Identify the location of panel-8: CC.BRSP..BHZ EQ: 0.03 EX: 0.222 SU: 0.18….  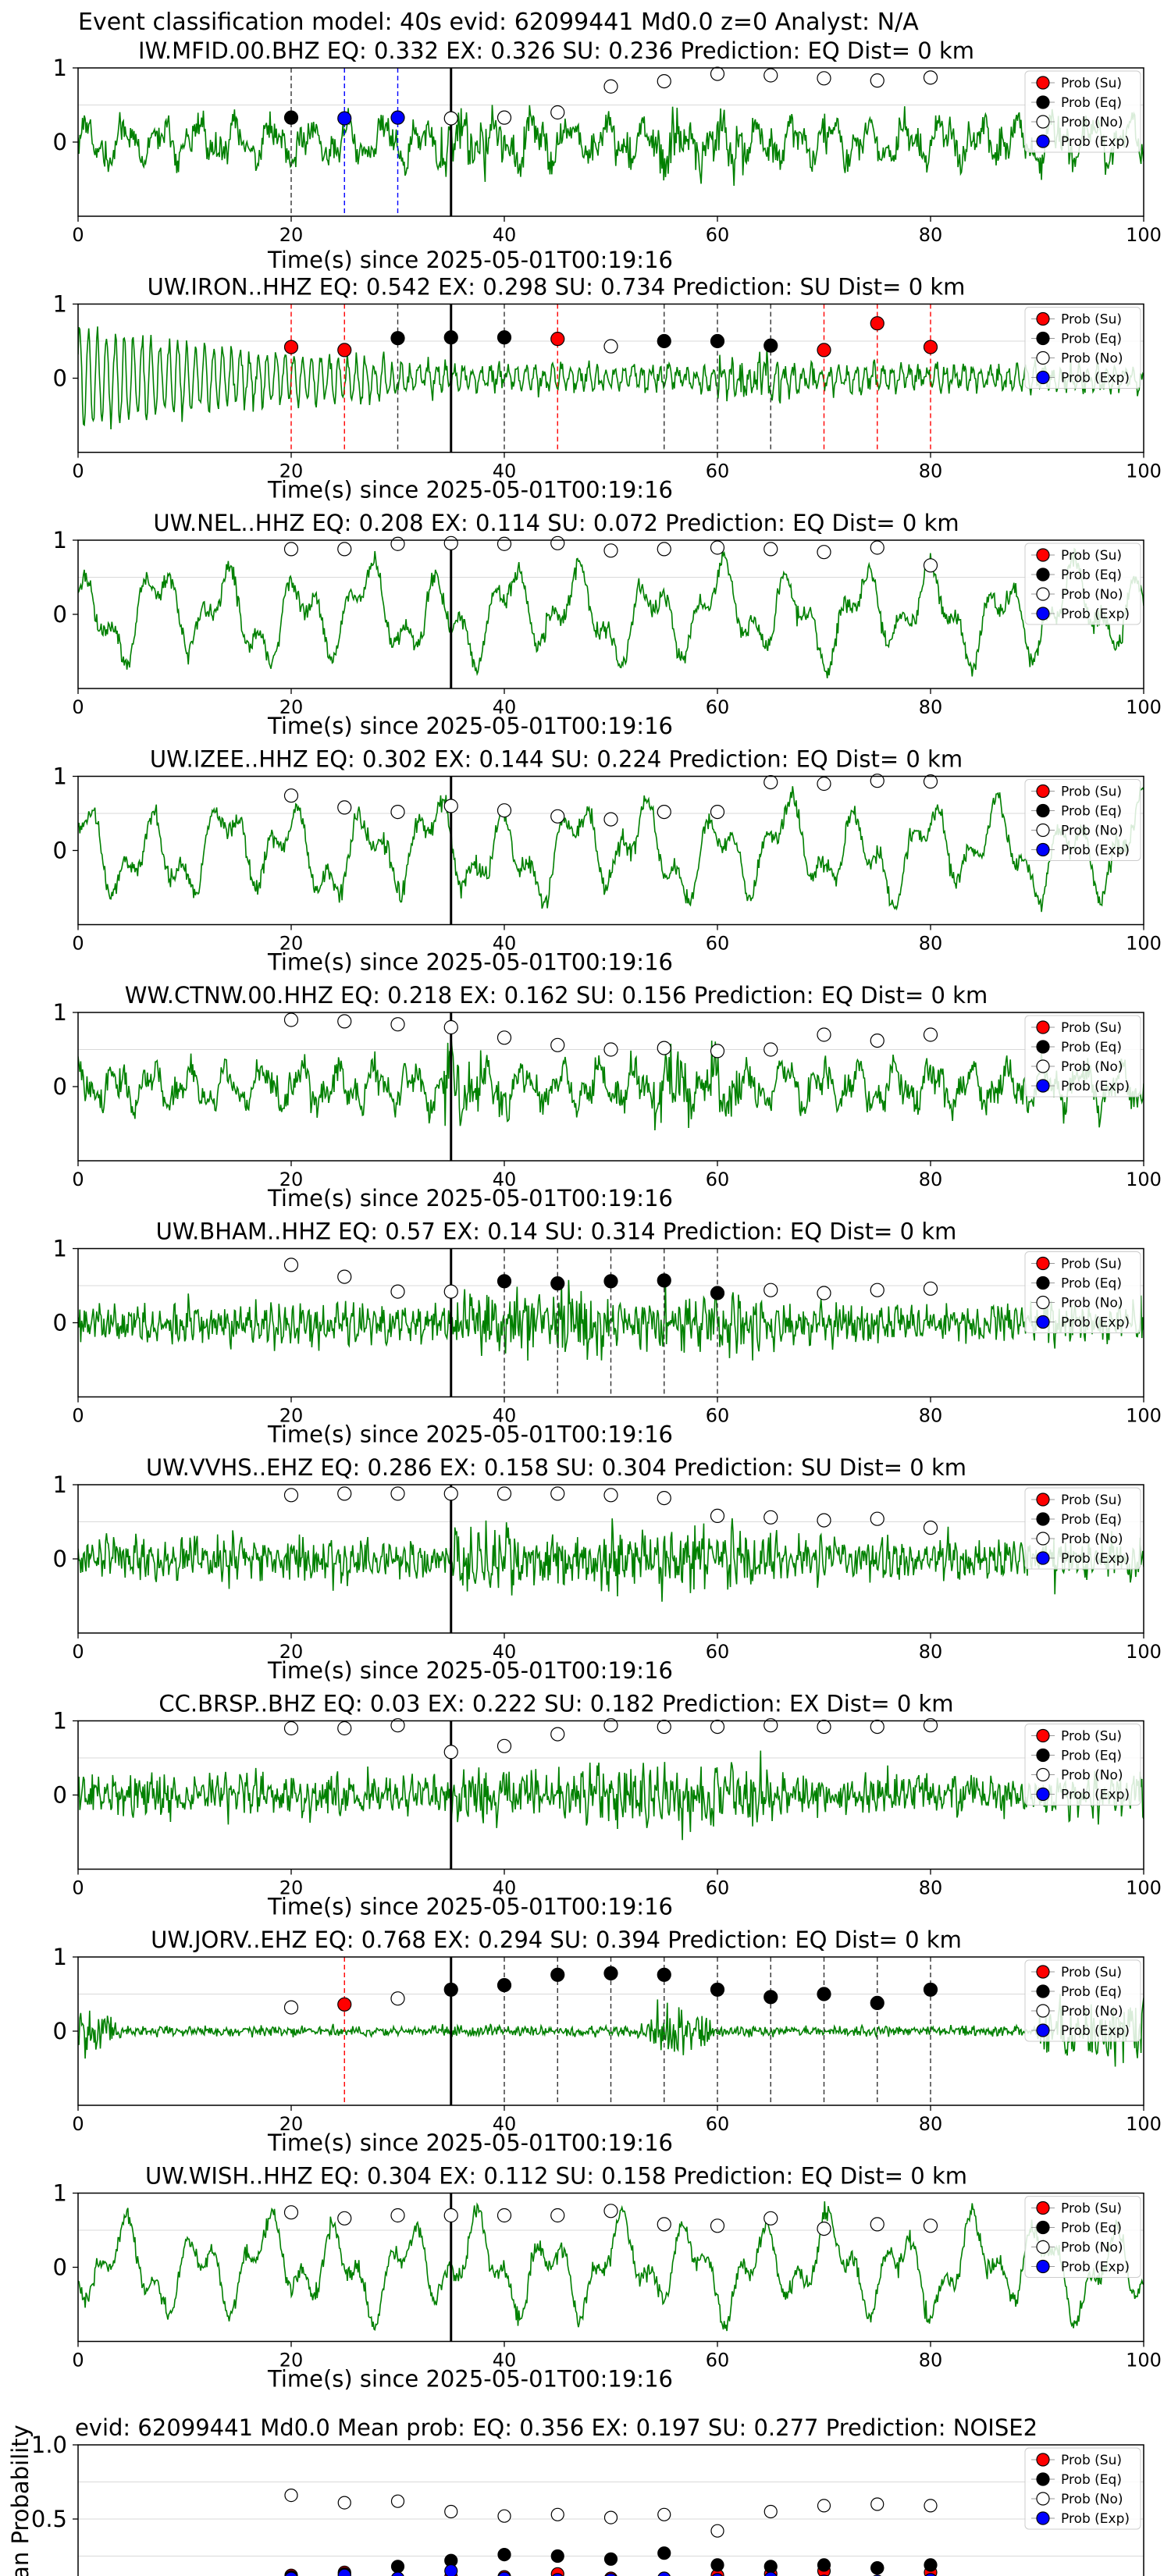
(607, 1805).